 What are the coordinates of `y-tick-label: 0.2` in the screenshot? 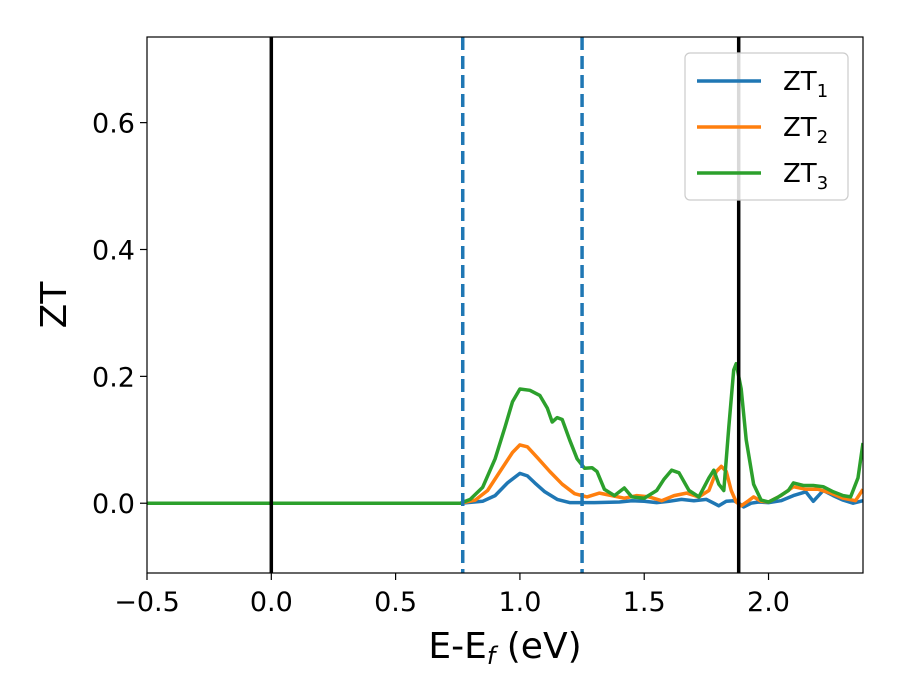 It's located at (113, 377).